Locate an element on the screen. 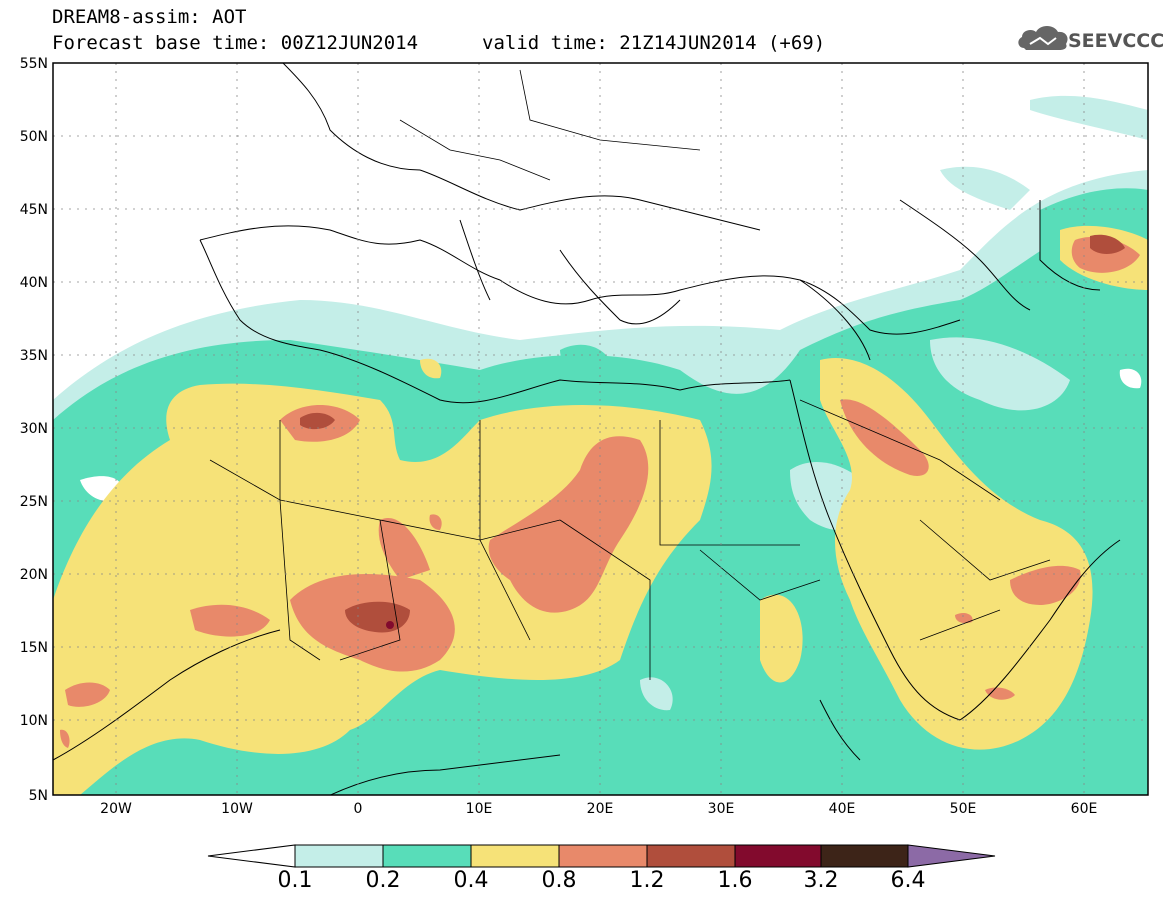 The width and height of the screenshot is (1165, 905). colorbar-min-arrow is located at coordinates (251, 856).